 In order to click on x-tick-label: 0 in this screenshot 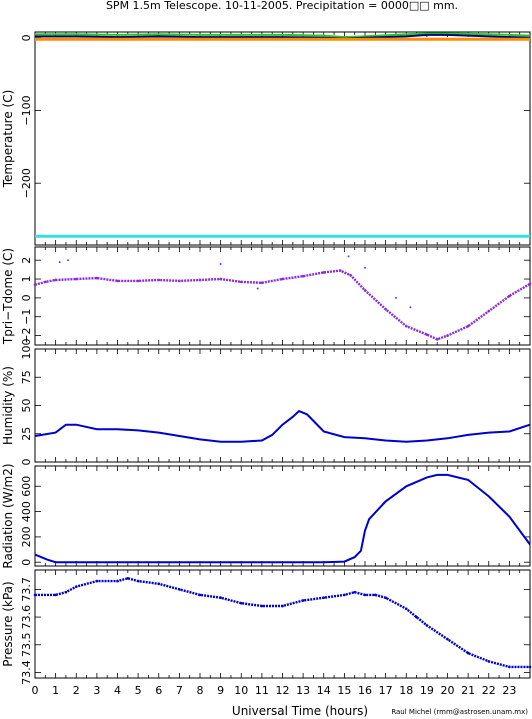, I will do `click(35, 690)`.